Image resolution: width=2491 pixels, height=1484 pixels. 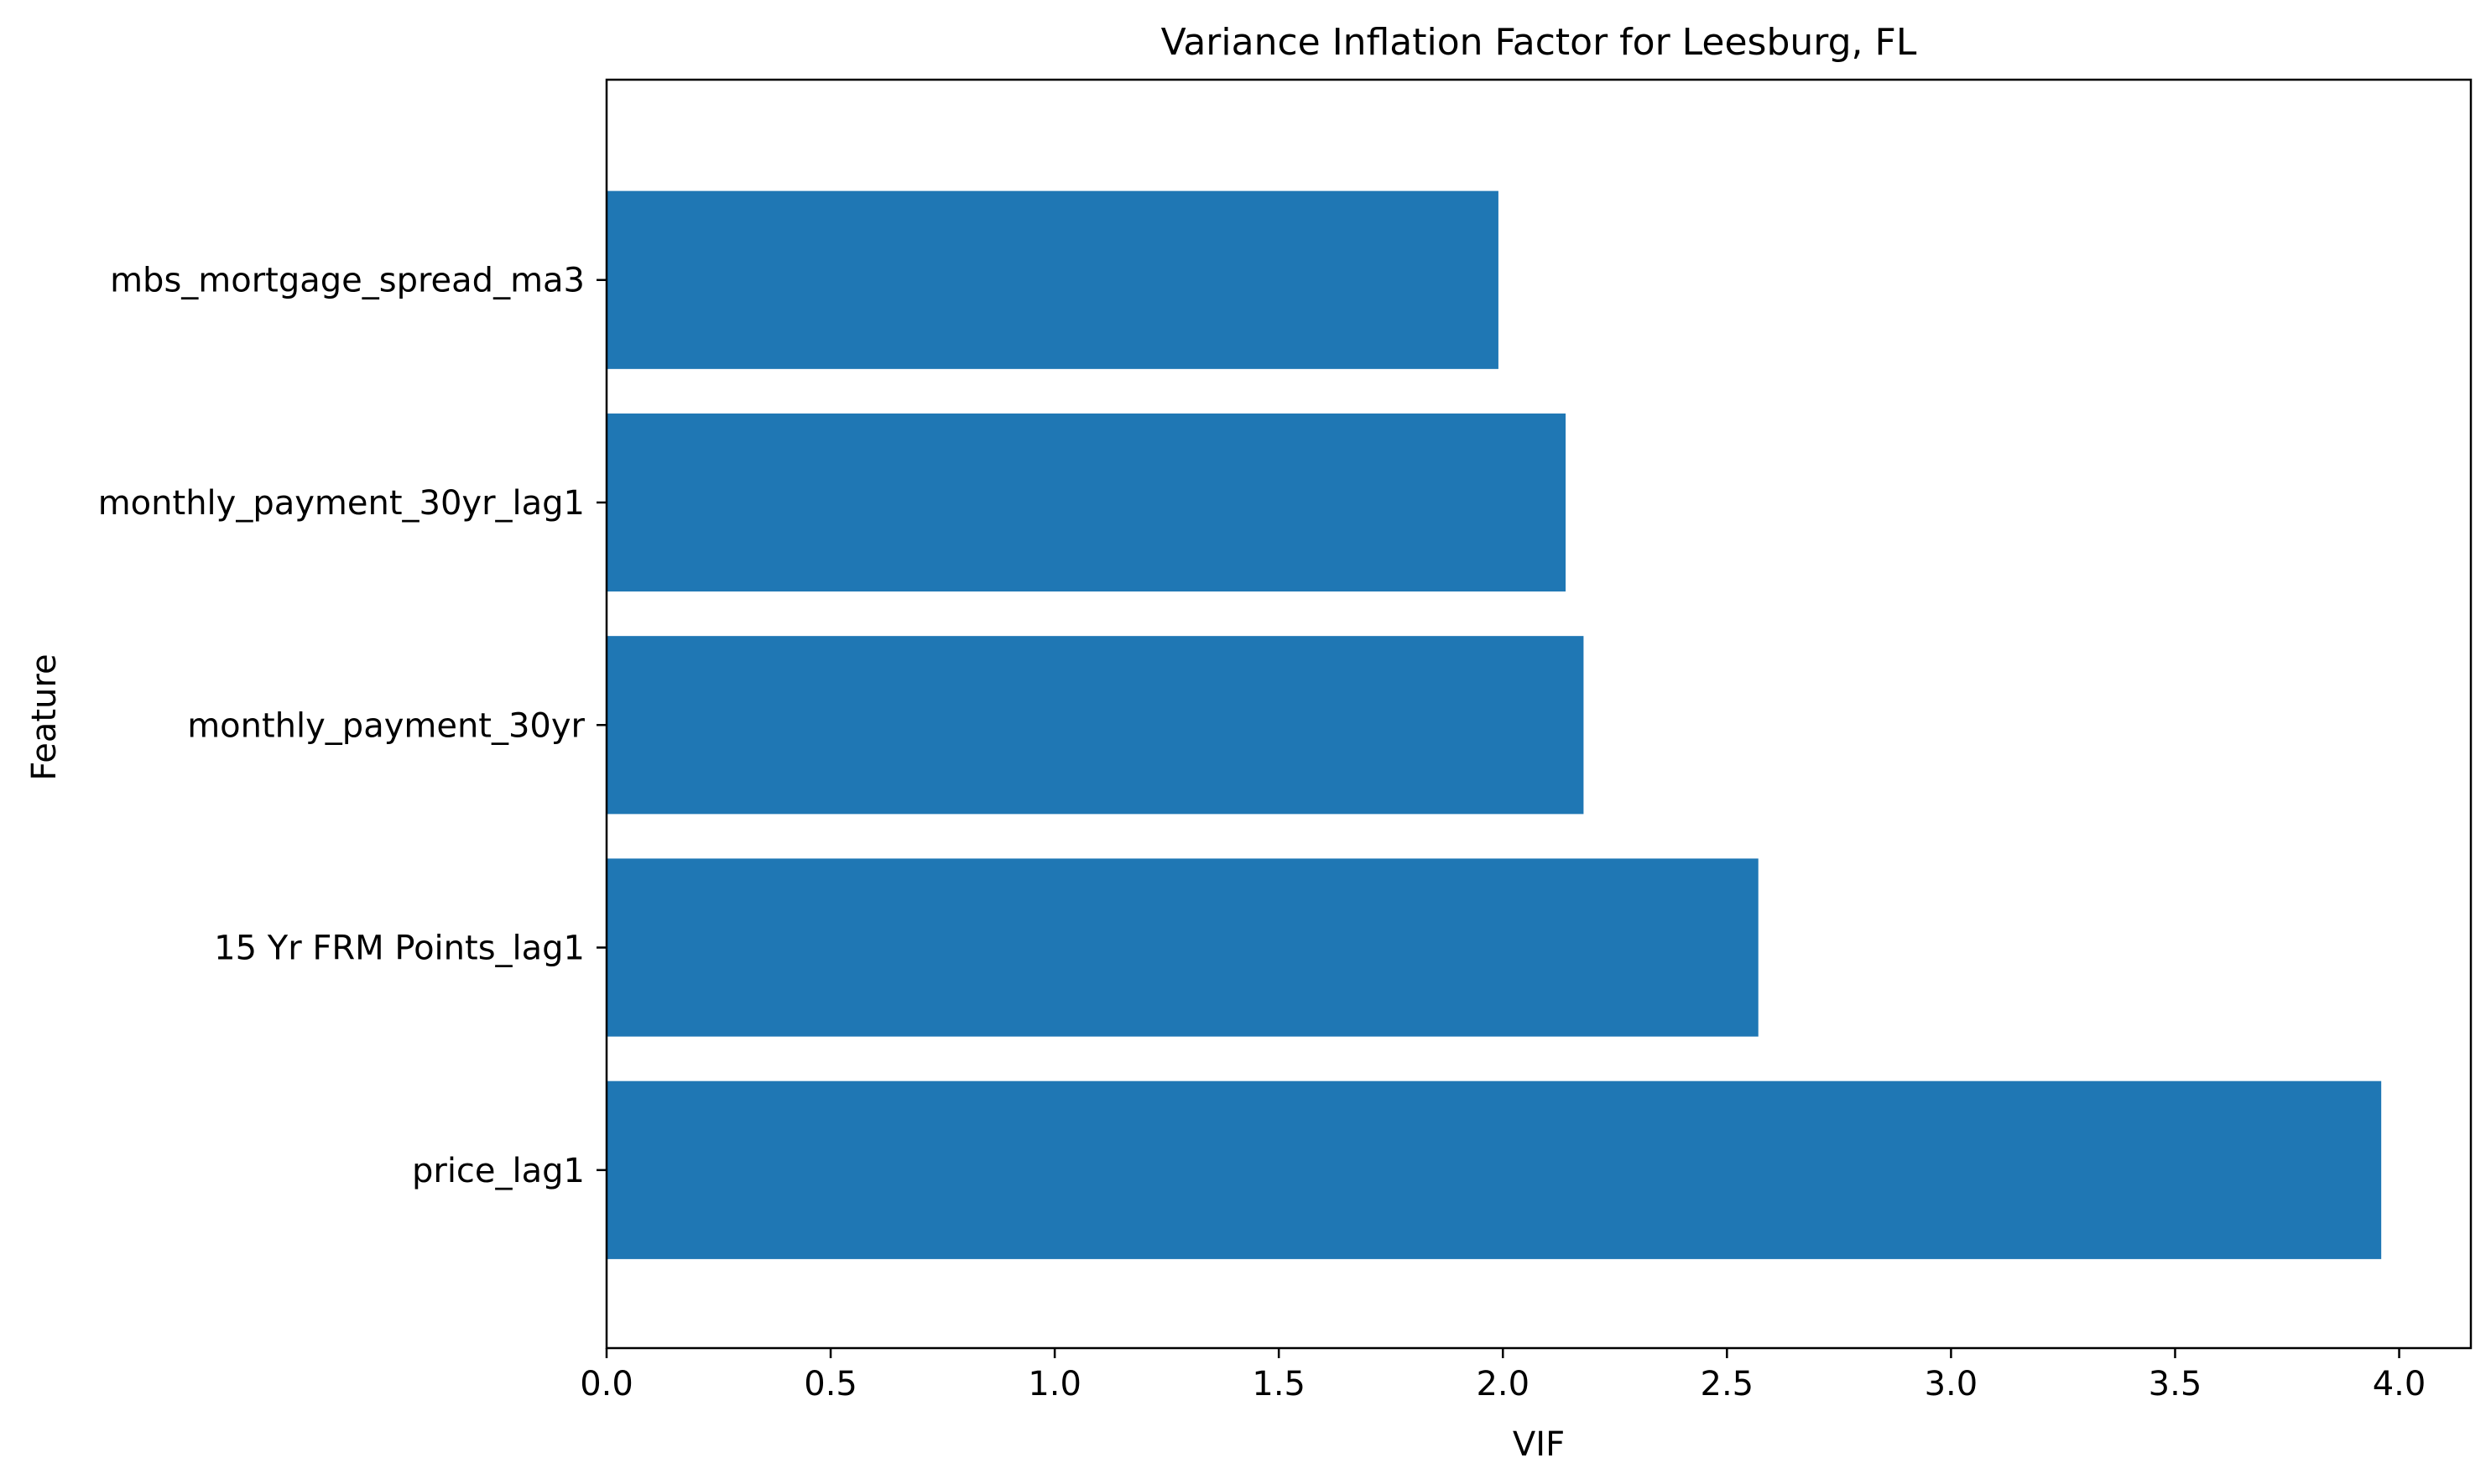 I want to click on x-tick-label: 3.5, so click(x=2176, y=1384).